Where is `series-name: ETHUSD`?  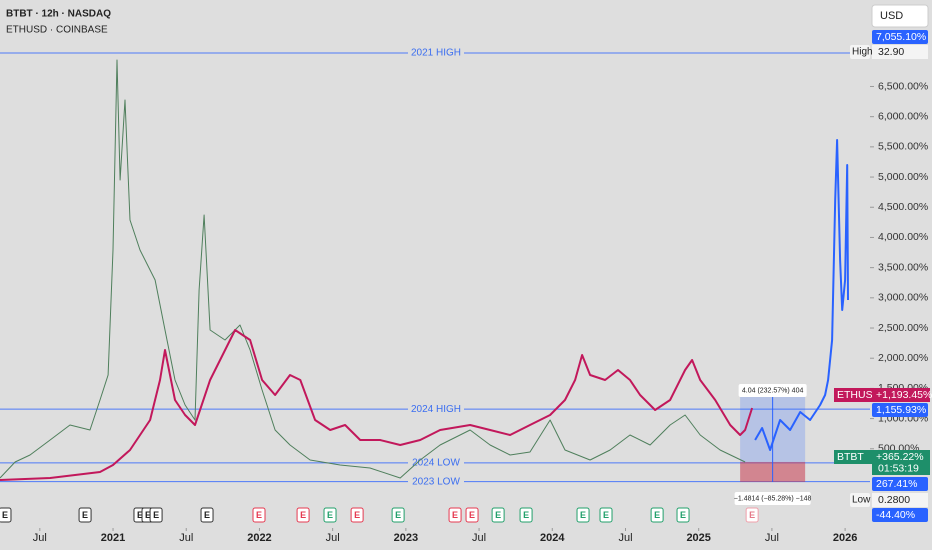
series-name: ETHUSD is located at coordinates (859, 395).